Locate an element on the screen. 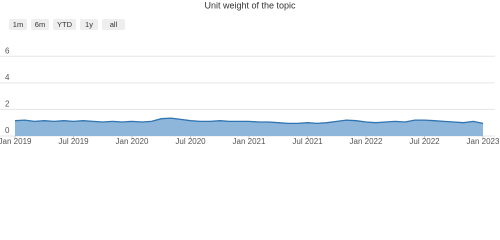  y-tick-label: 4 is located at coordinates (7, 77).